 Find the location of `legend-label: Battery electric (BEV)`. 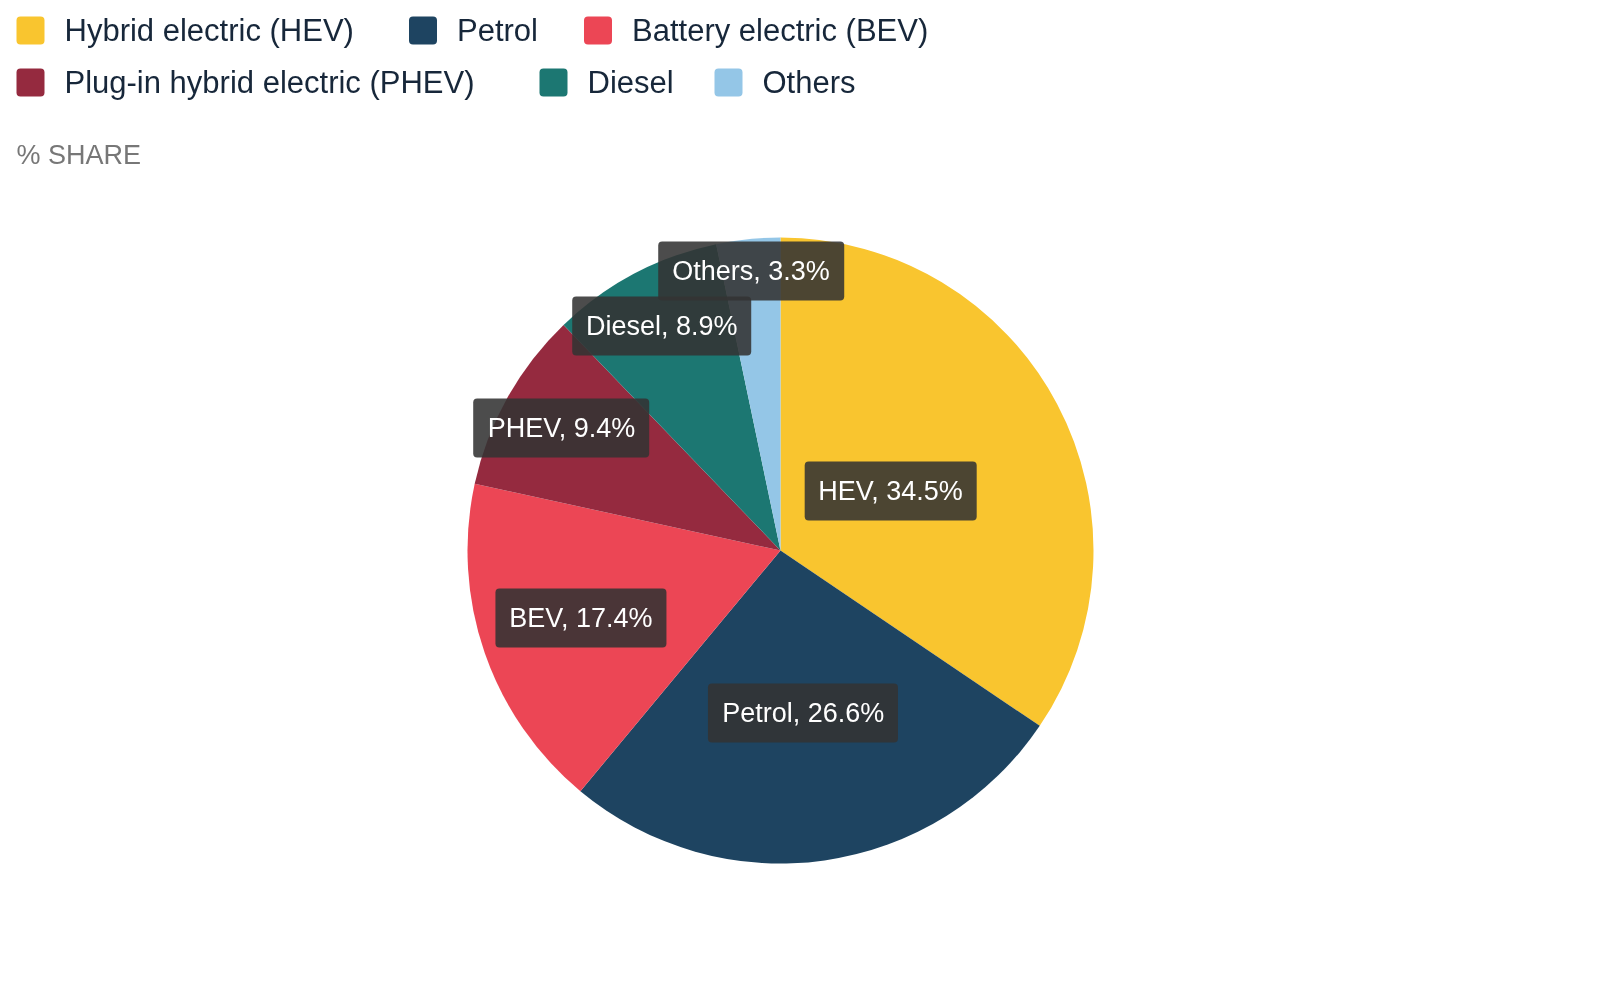

legend-label: Battery electric (BEV) is located at coordinates (780, 30).